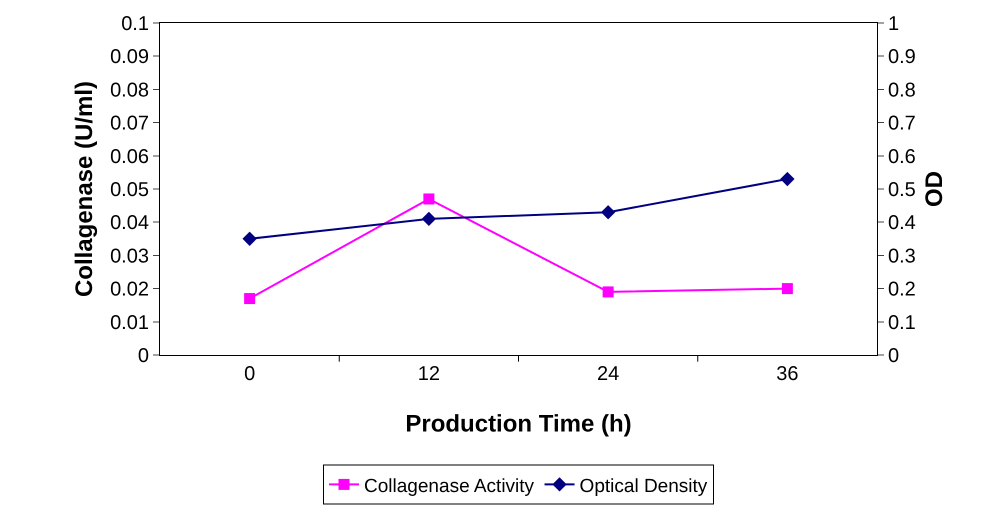  I want to click on y2-tick-label: 0.3, so click(902, 256).